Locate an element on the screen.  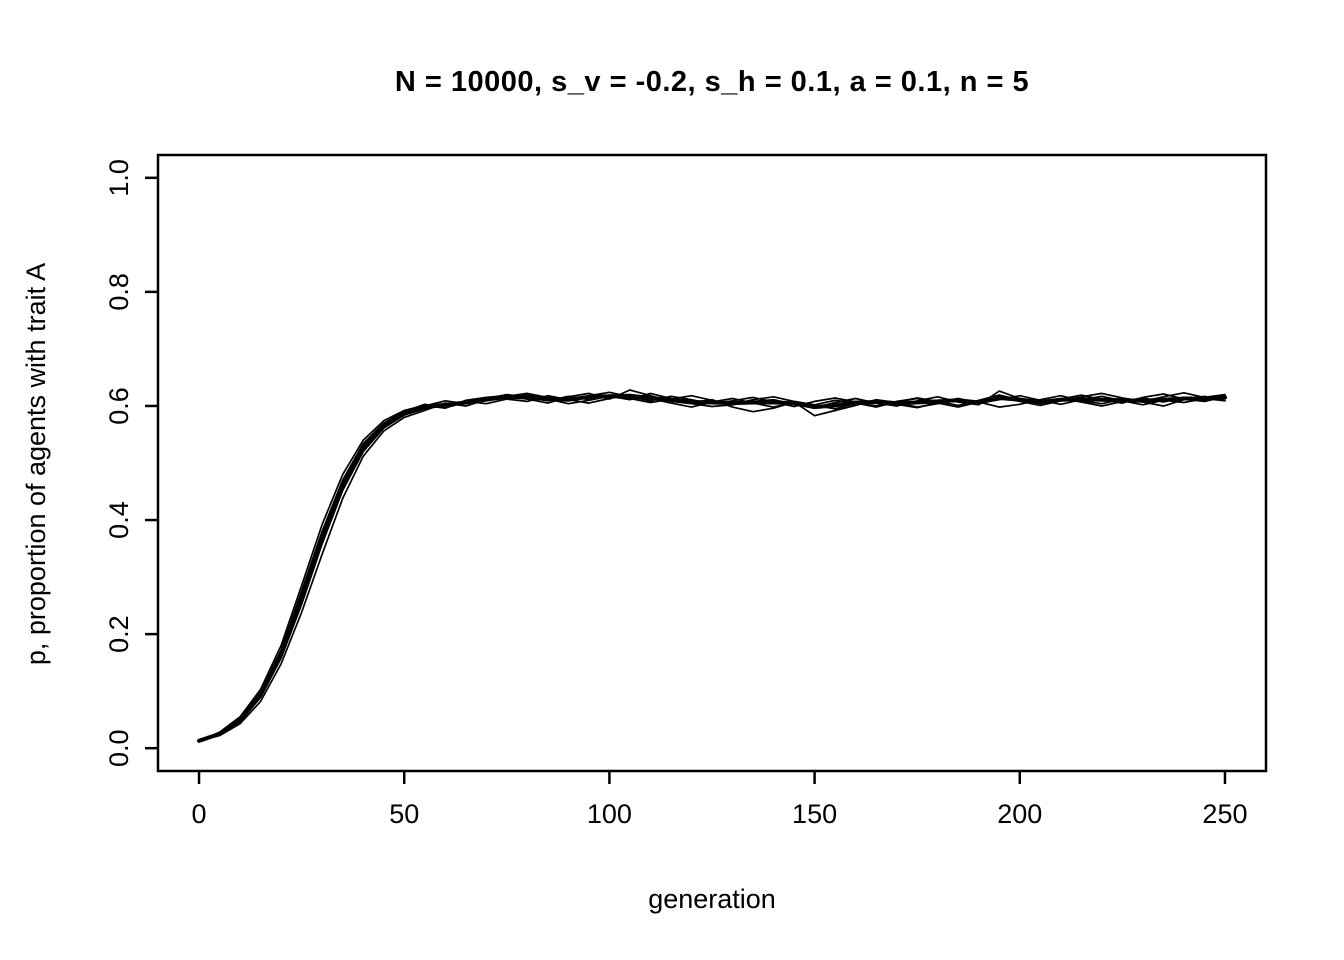
x-tick-label: 0 is located at coordinates (199, 814).